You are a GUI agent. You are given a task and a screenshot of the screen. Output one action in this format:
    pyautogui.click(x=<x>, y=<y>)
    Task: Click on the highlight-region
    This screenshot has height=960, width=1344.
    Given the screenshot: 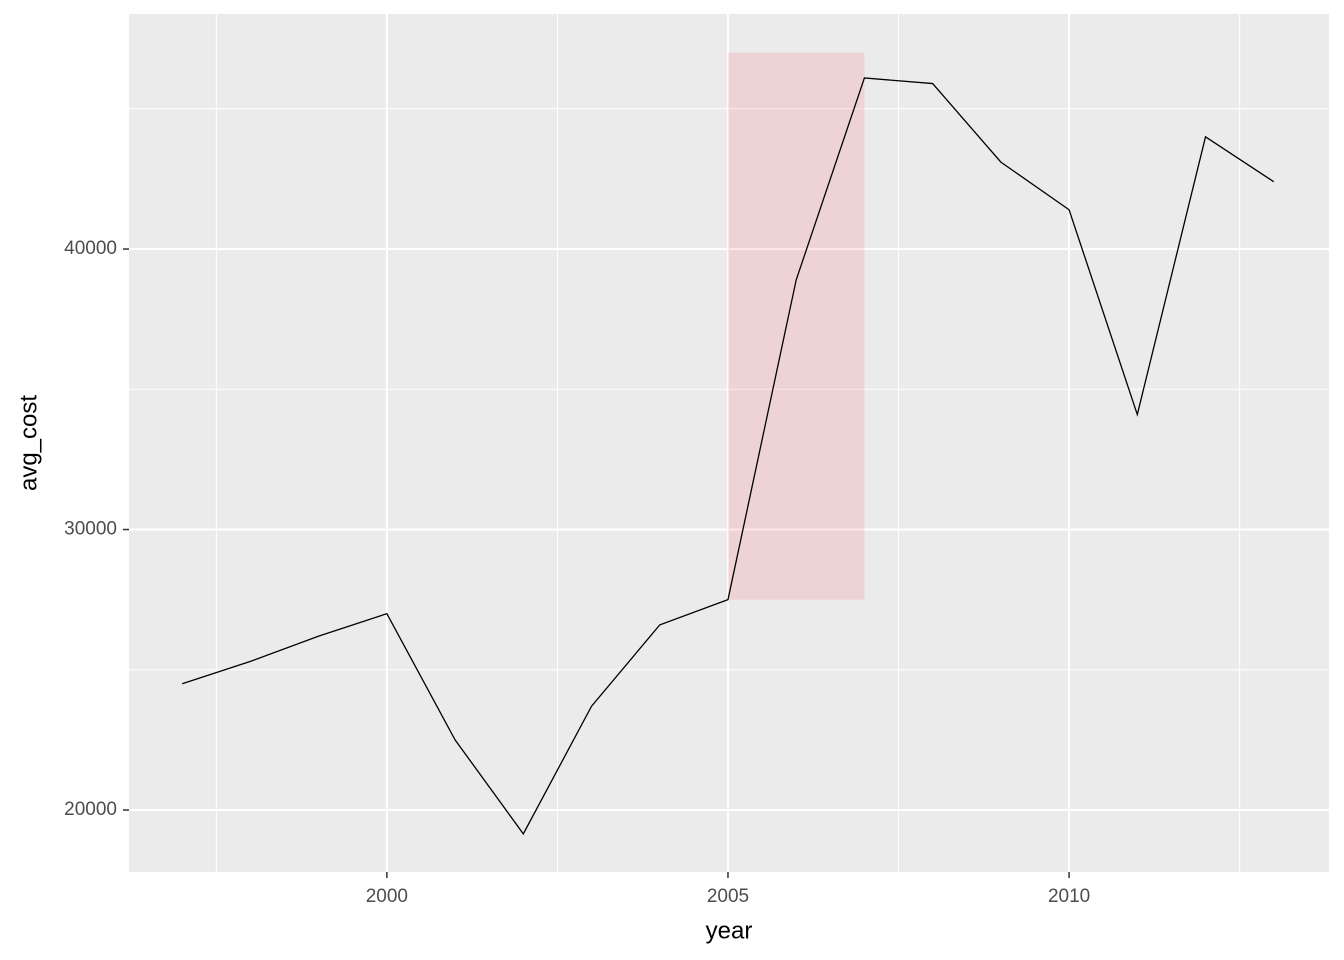 What is the action you would take?
    pyautogui.click(x=796, y=326)
    